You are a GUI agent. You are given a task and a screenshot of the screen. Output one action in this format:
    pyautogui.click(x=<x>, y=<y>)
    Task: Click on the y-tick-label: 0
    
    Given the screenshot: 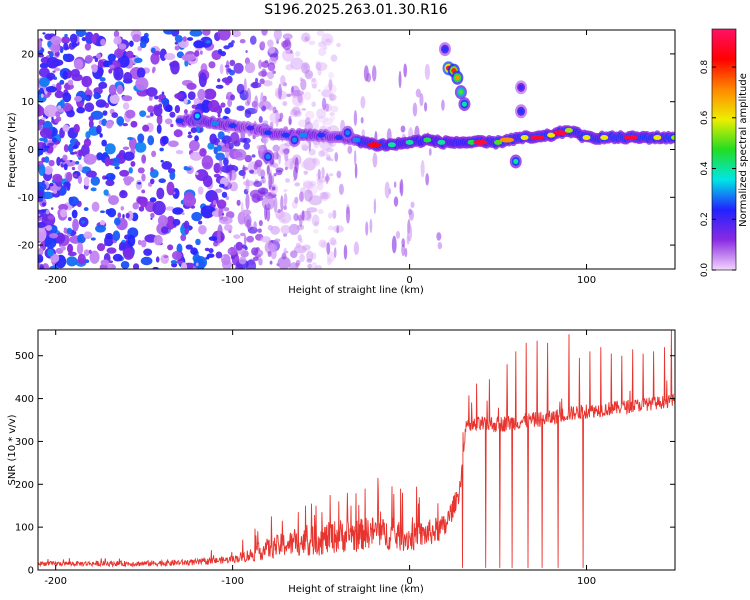 What is the action you would take?
    pyautogui.click(x=31, y=150)
    